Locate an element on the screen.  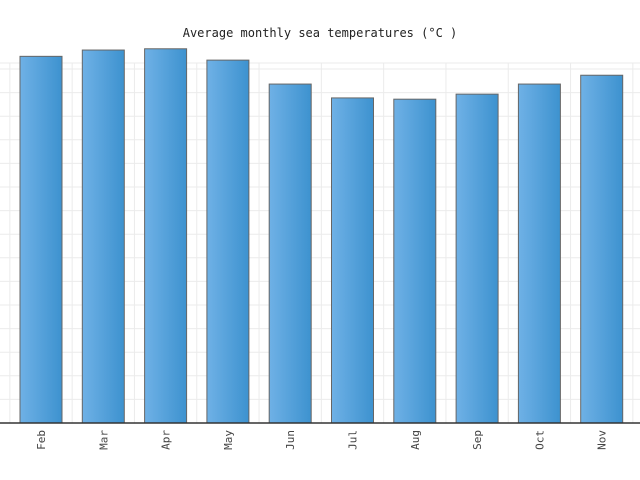
x-tick-label: Sep is located at coordinates (477, 440).